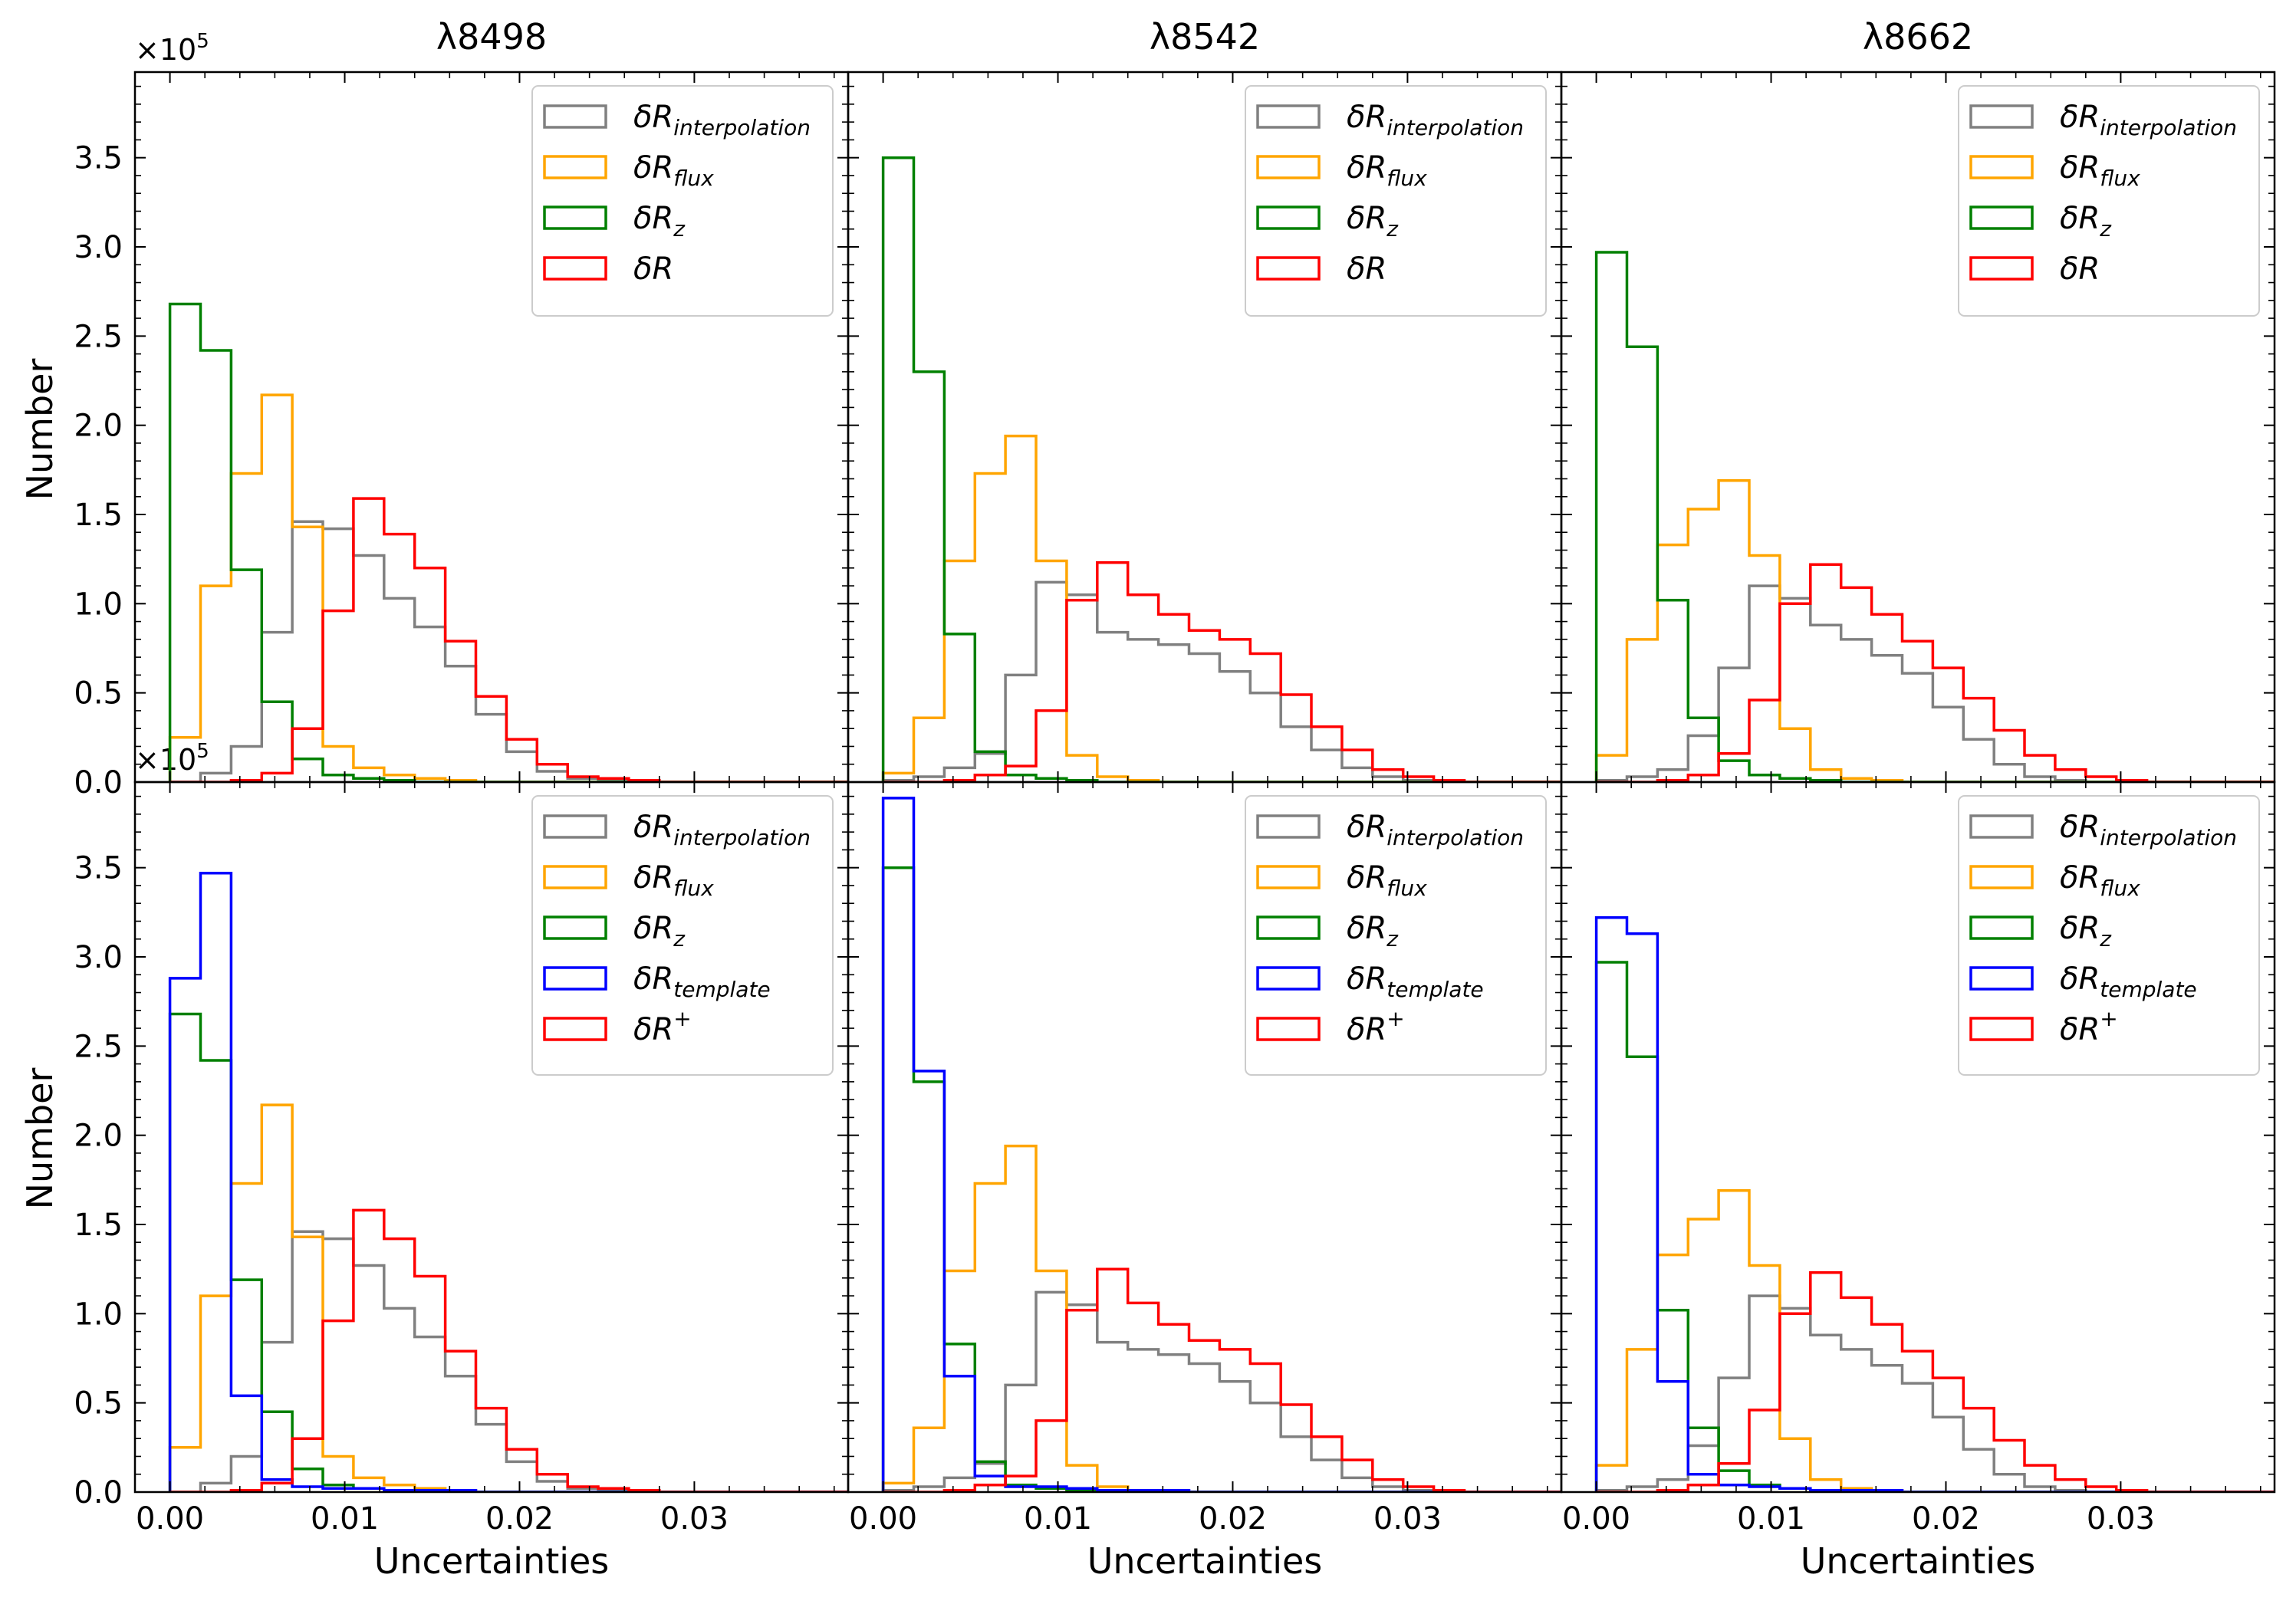 This screenshot has height=1604, width=2296. What do you see at coordinates (172, 758) in the screenshot?
I see `y-multiplier-bottom: ×10⁵` at bounding box center [172, 758].